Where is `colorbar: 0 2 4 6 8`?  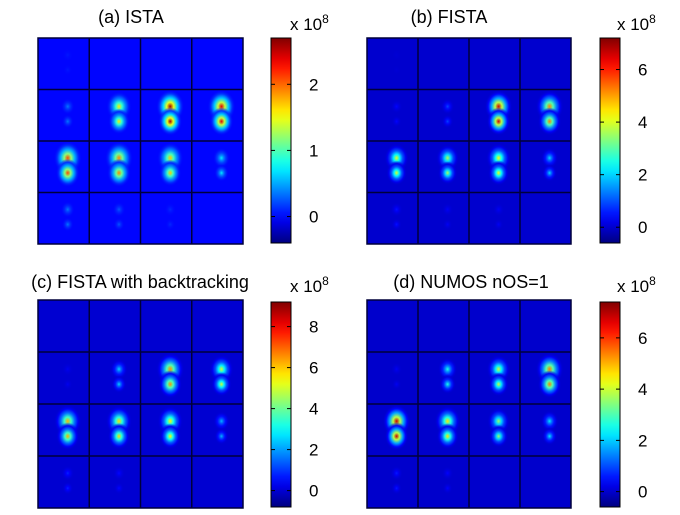 colorbar: 0 2 4 6 8 is located at coordinates (294, 404).